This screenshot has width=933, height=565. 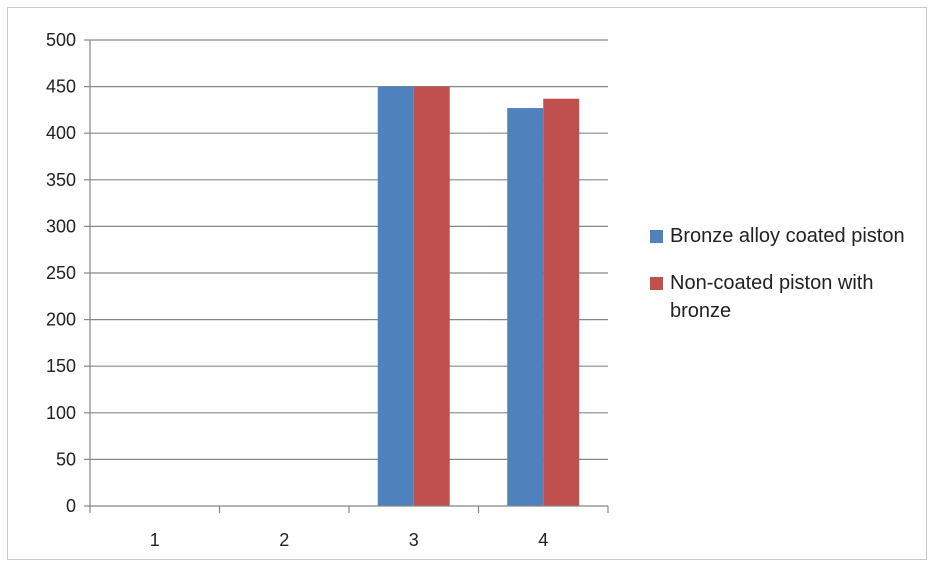 I want to click on y-tick-label: 0, so click(x=71, y=506).